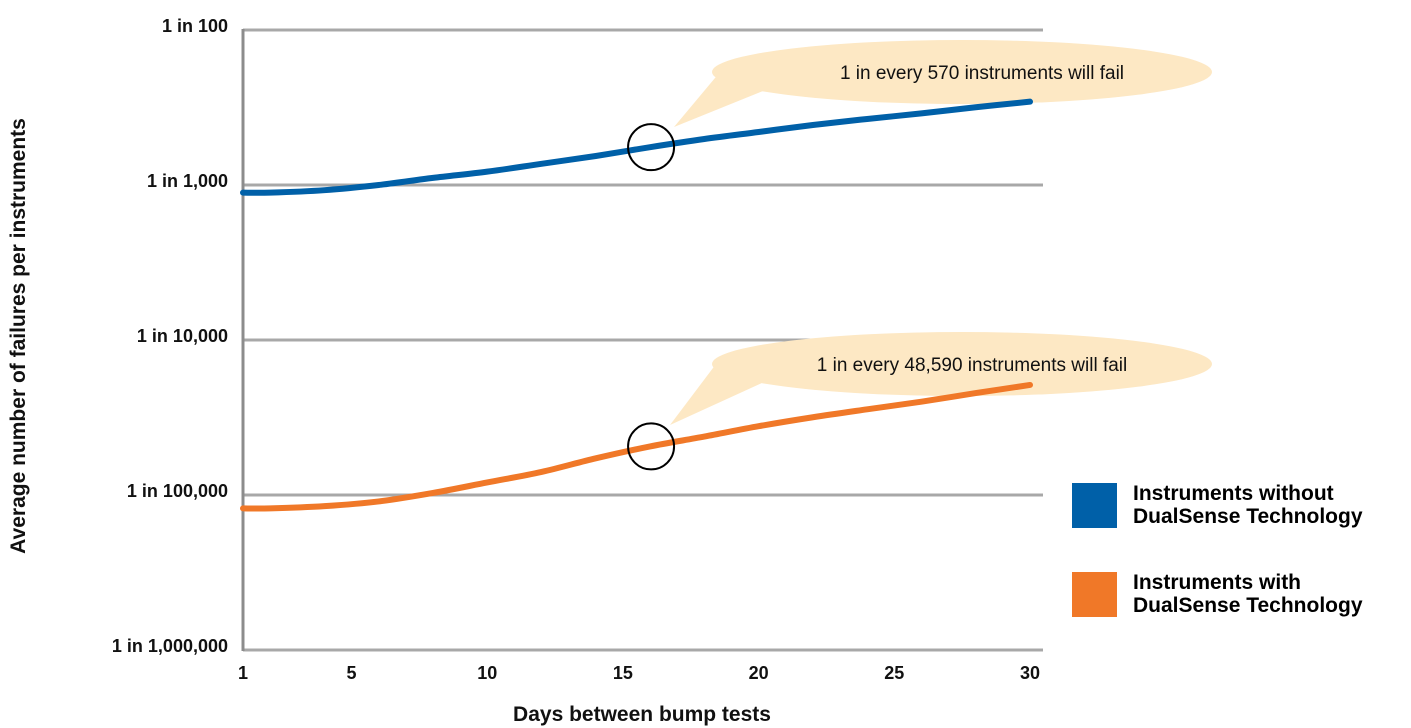  Describe the element at coordinates (1094, 505) in the screenshot. I see `legend-swatch-blue` at that location.